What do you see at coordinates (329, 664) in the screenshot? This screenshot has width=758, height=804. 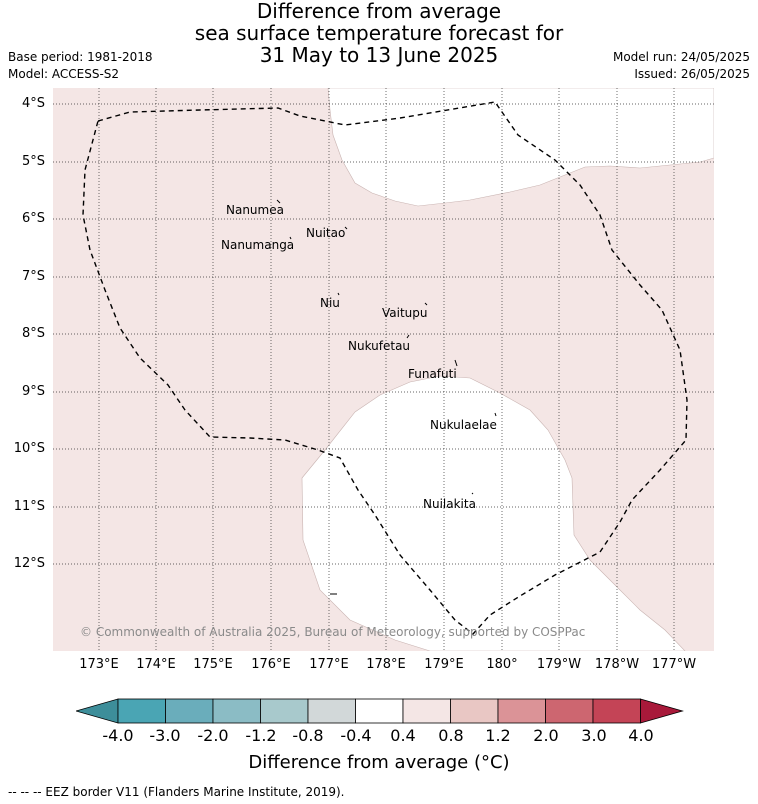 I see `lon-label: 177°E` at bounding box center [329, 664].